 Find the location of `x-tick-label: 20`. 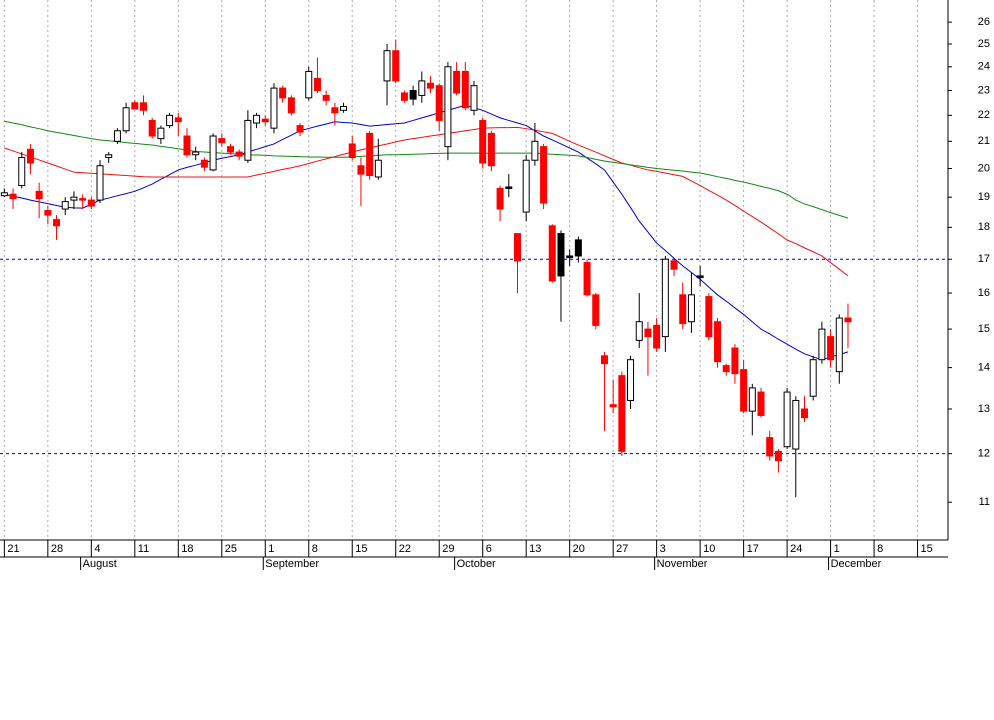

x-tick-label: 20 is located at coordinates (579, 549).